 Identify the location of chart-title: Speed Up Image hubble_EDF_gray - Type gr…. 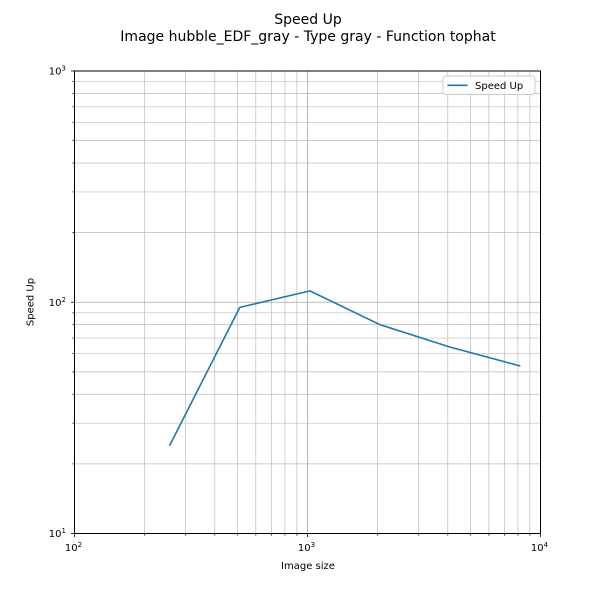
(304, 29).